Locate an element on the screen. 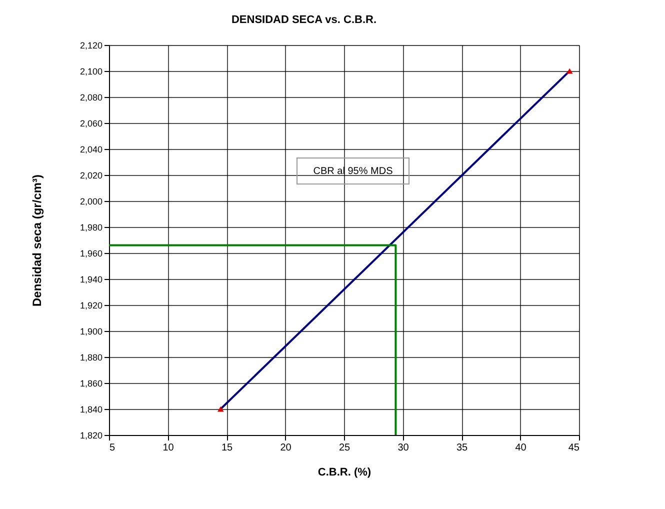 The image size is (665, 509). x-tick-label: 35 is located at coordinates (462, 448).